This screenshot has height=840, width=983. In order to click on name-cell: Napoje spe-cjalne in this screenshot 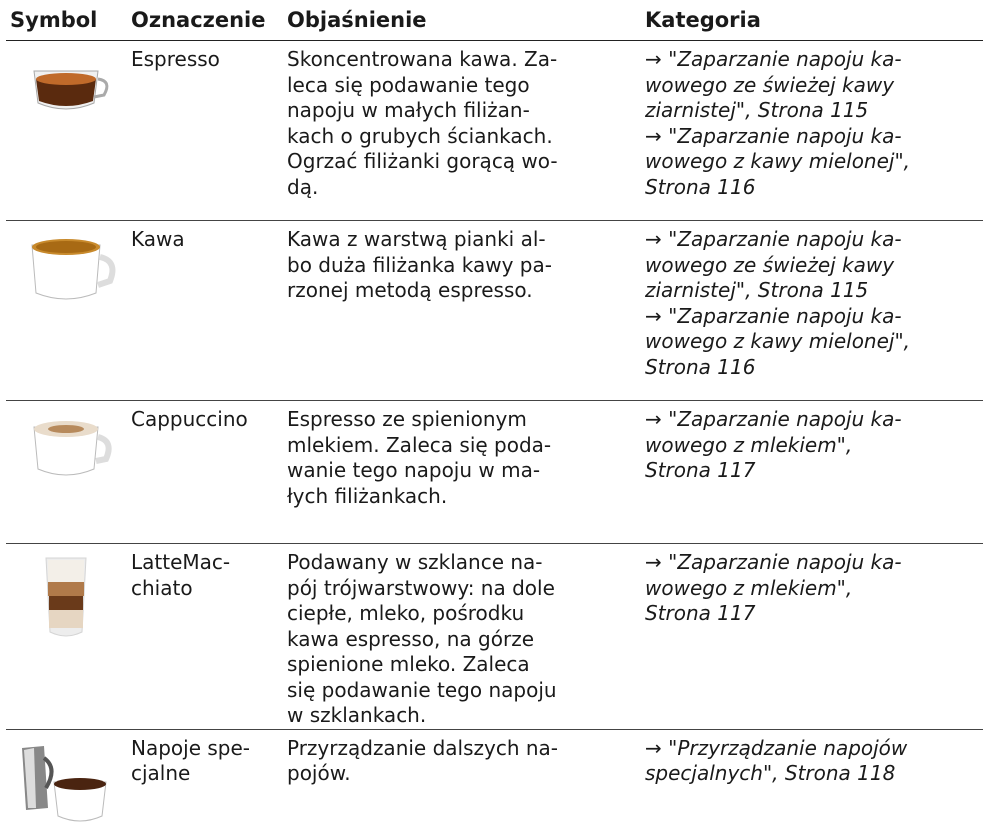, I will do `click(205, 784)`.